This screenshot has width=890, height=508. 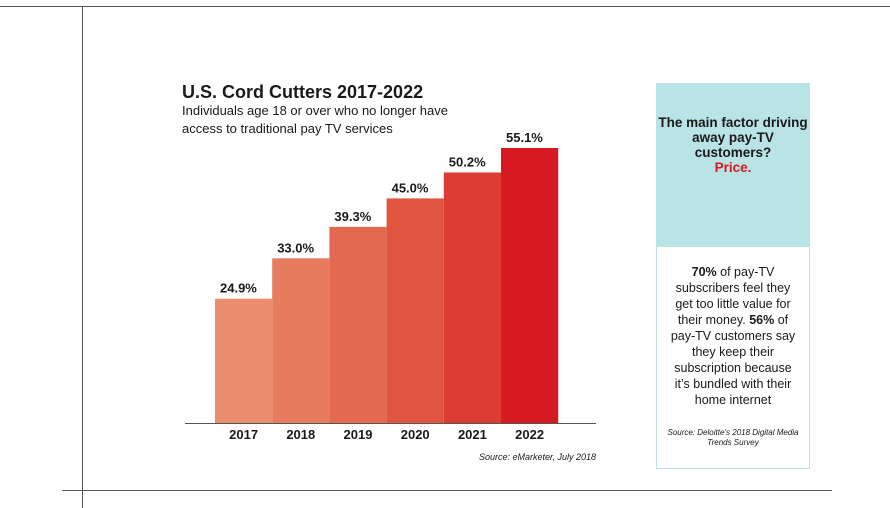 I want to click on bar-value-label-2018: 33.0%, so click(x=295, y=247).